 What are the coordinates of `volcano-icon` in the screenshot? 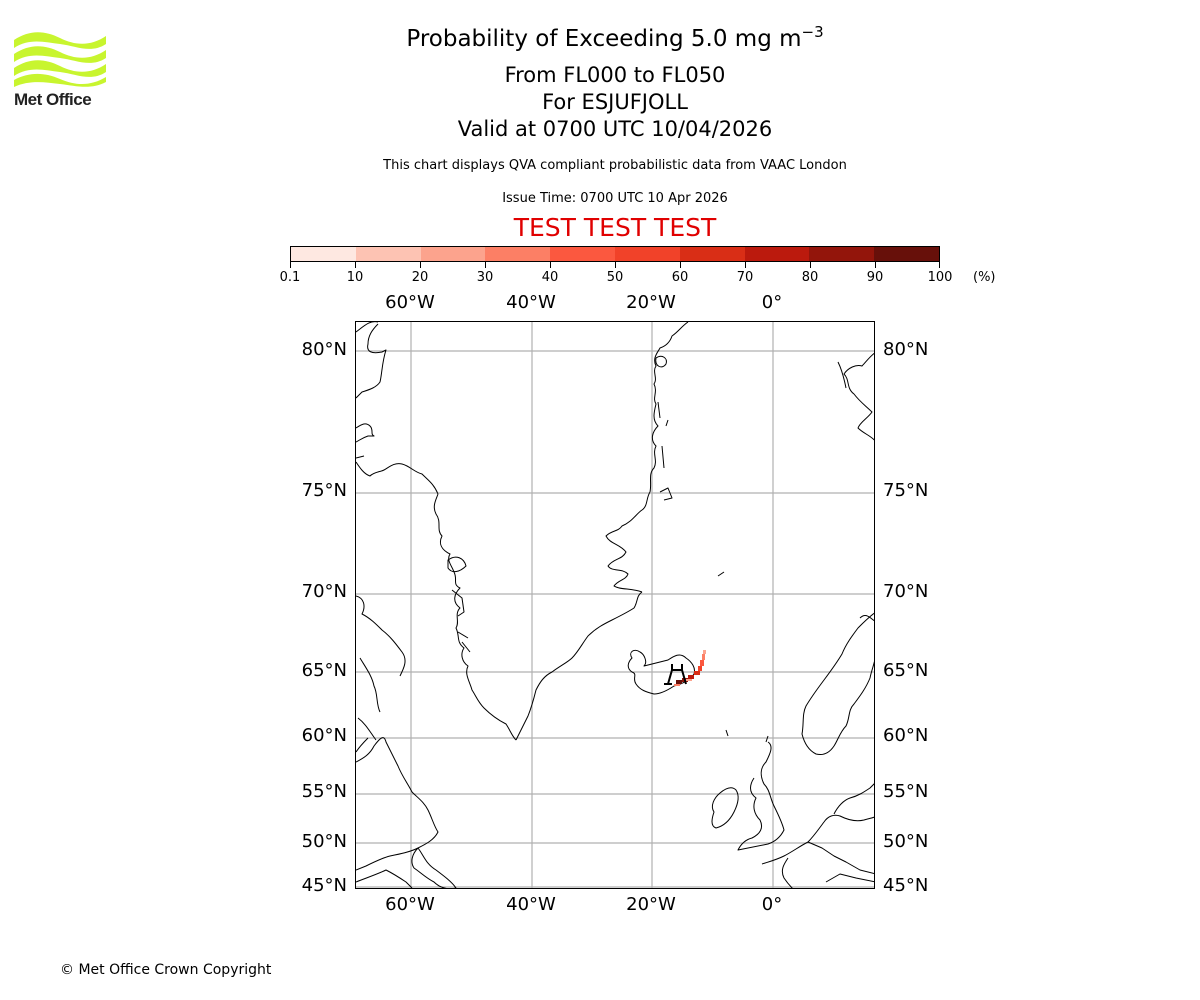 It's located at (675, 674).